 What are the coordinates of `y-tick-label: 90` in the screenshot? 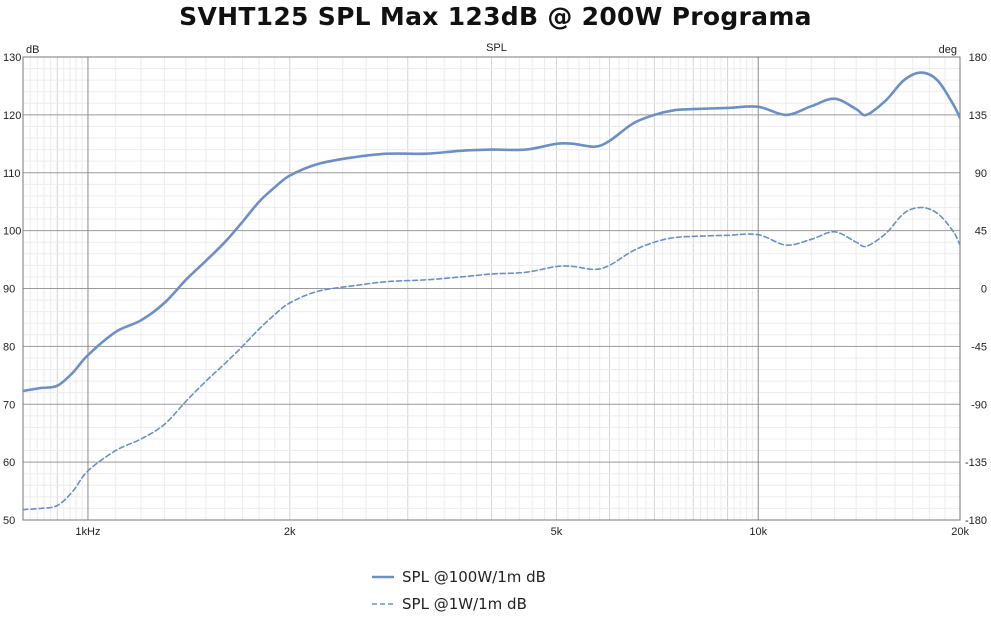 It's located at (9, 290).